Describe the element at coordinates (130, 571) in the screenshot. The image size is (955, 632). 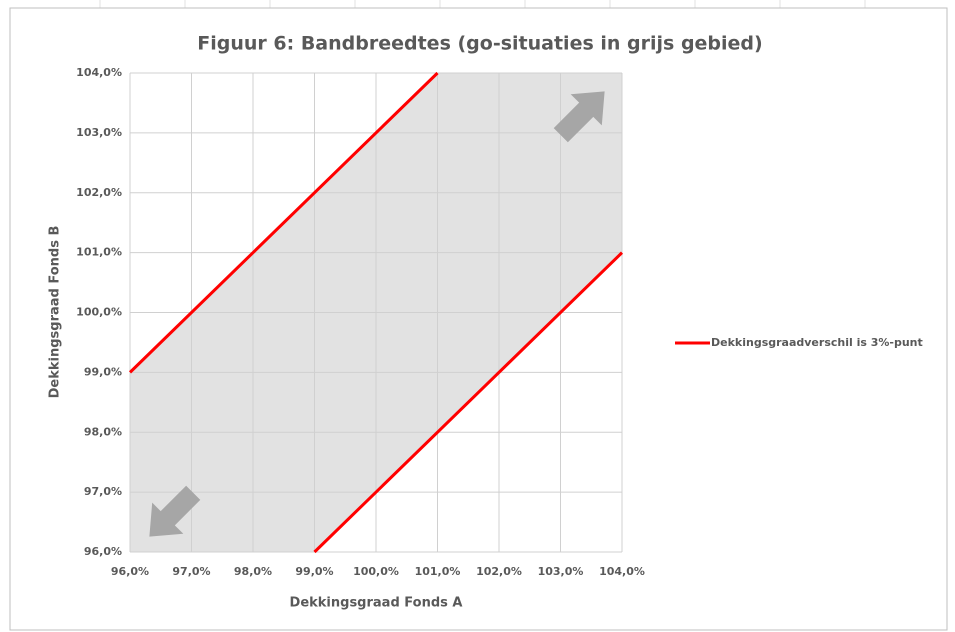
I see `x-tick-label: 96,0%` at that location.